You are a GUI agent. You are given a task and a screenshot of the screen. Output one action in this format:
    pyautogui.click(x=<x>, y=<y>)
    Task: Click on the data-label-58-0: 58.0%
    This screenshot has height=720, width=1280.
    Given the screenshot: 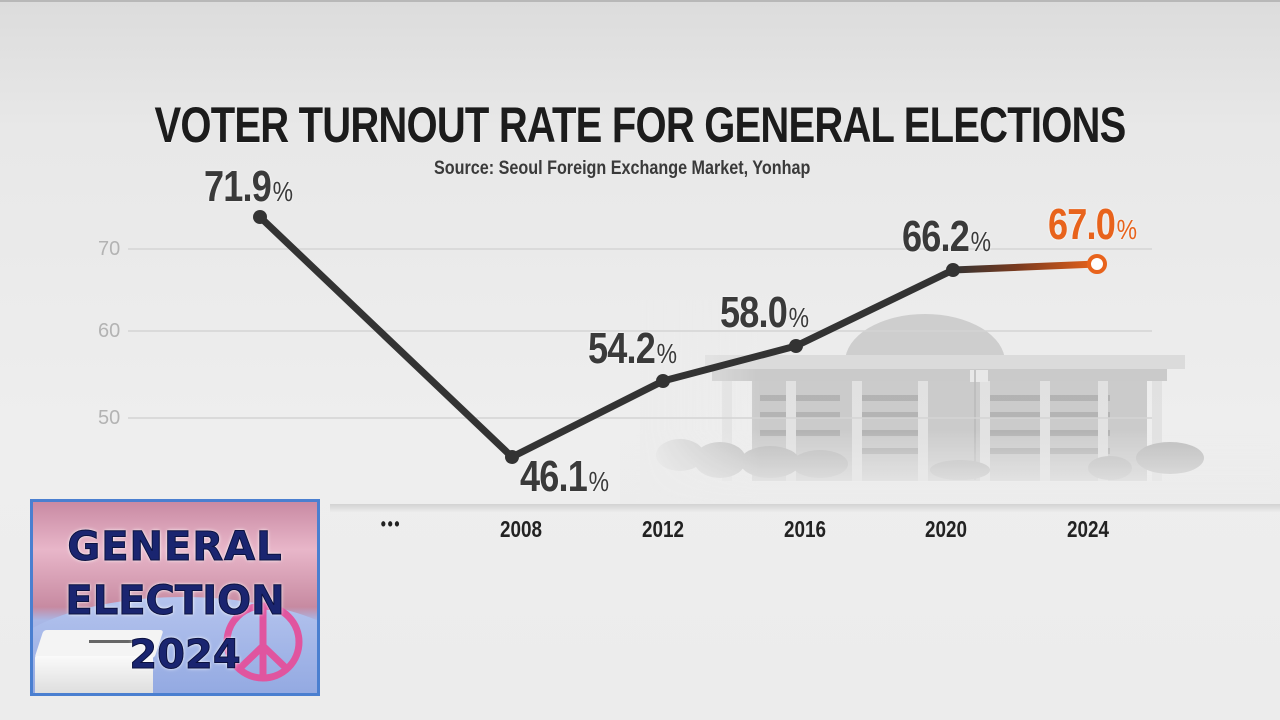 What is the action you would take?
    pyautogui.click(x=765, y=312)
    